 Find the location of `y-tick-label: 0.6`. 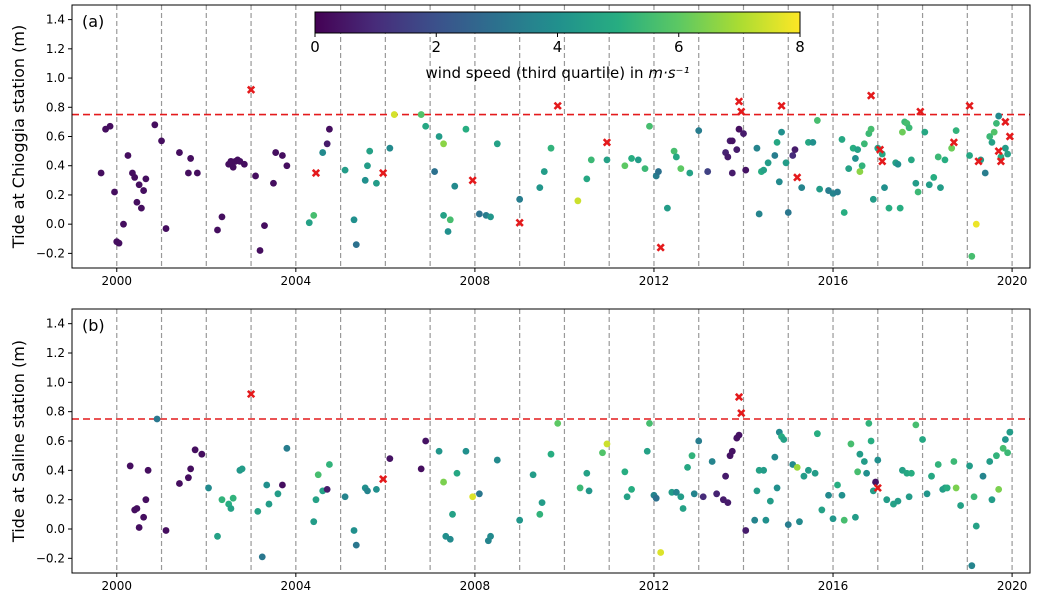

y-tick-label: 0.6 is located at coordinates (55, 441).